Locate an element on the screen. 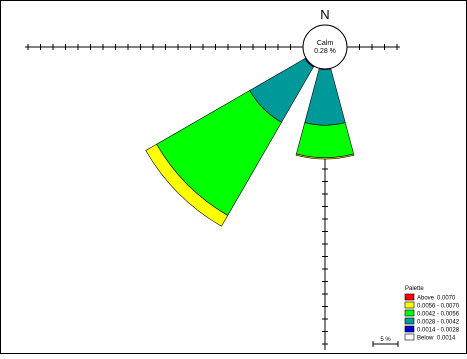  legend-entry-range: 0.0070 is located at coordinates (446, 299).